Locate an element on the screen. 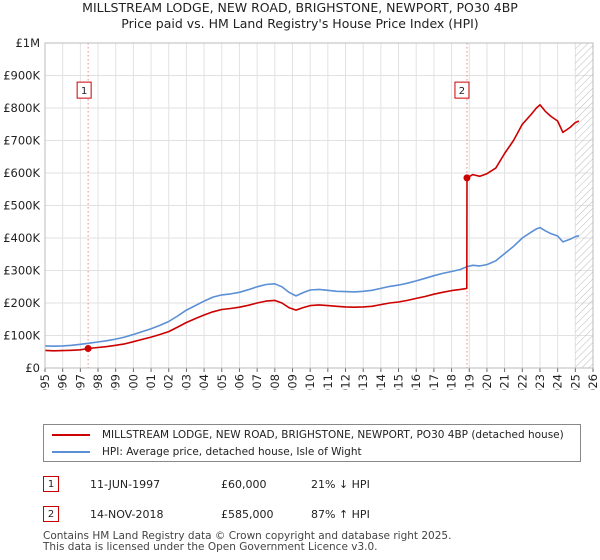 This screenshot has height=560, width=600. x-tick-label: 2022 is located at coordinates (522, 382).